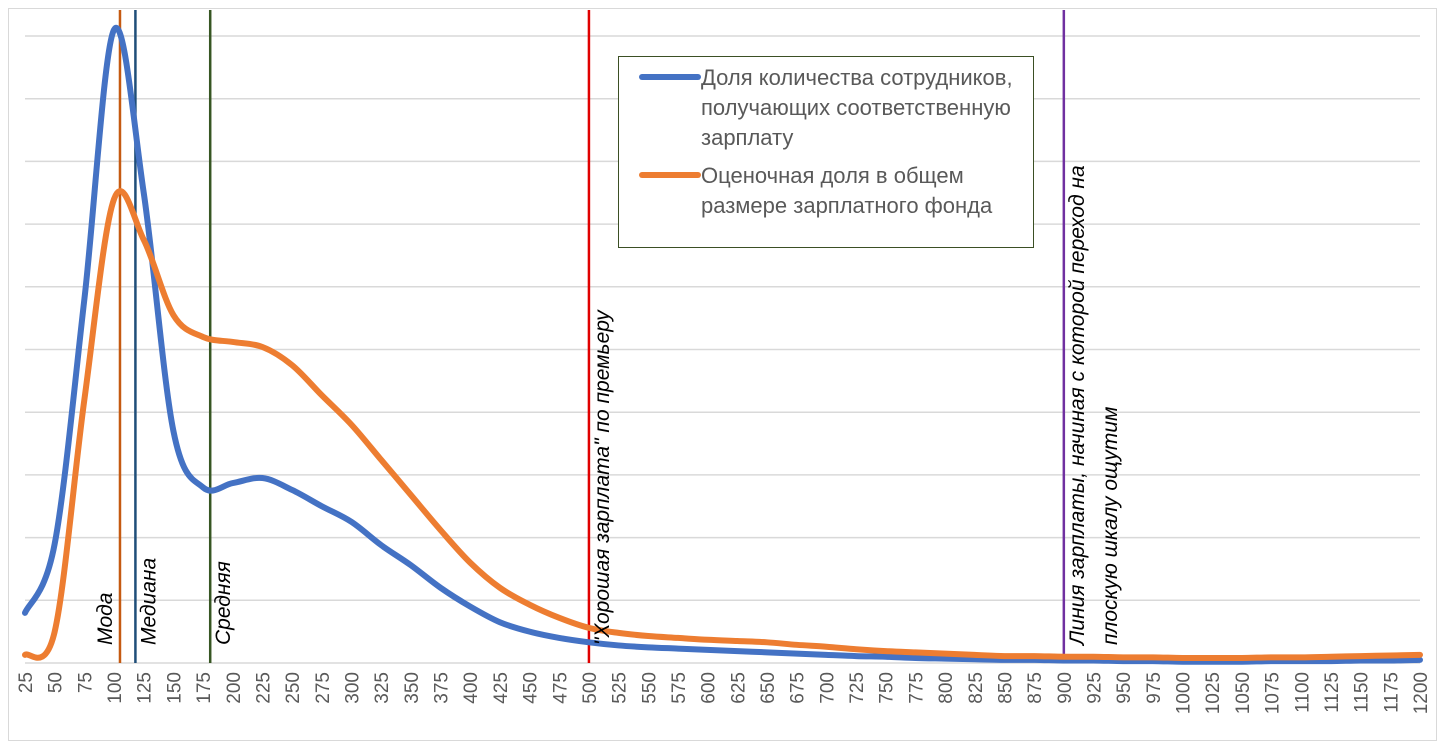  Describe the element at coordinates (1154, 688) in the screenshot. I see `x-tick-label: 975` at that location.